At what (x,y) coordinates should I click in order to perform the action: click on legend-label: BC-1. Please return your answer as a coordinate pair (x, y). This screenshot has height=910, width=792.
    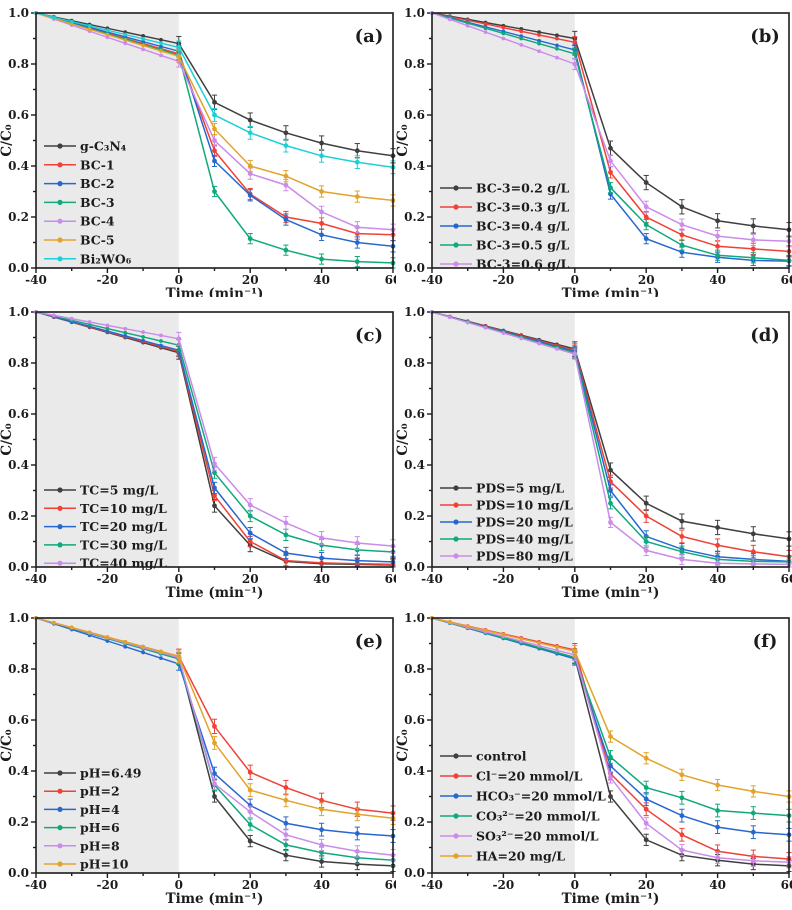
    Looking at the image, I should click on (97, 164).